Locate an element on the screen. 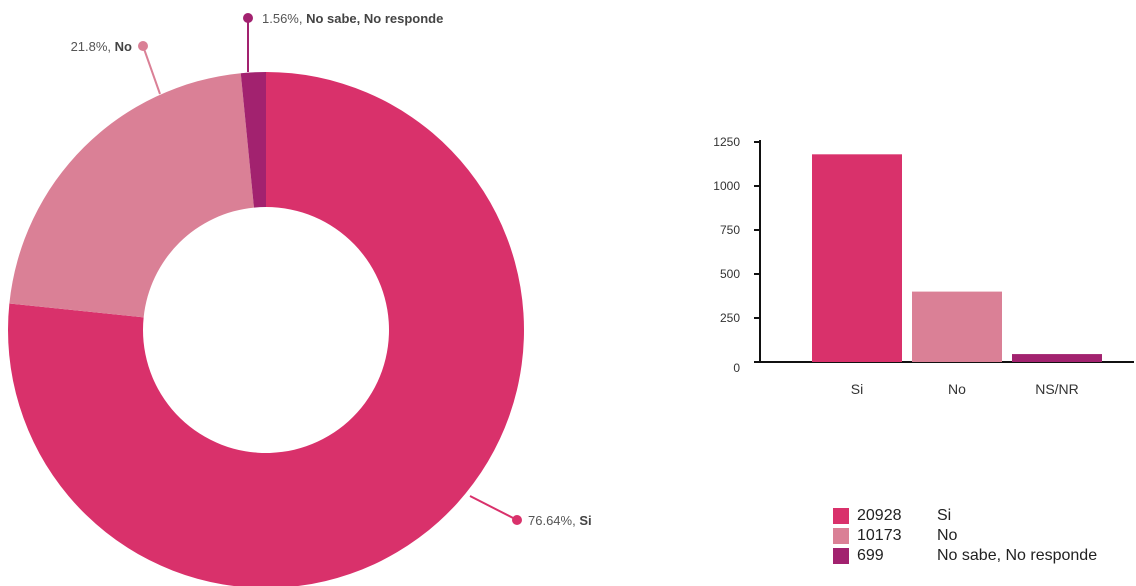 Image resolution: width=1136 pixels, height=586 pixels. slice-label: 1.56%, No sabe, No responde is located at coordinates (352, 18).